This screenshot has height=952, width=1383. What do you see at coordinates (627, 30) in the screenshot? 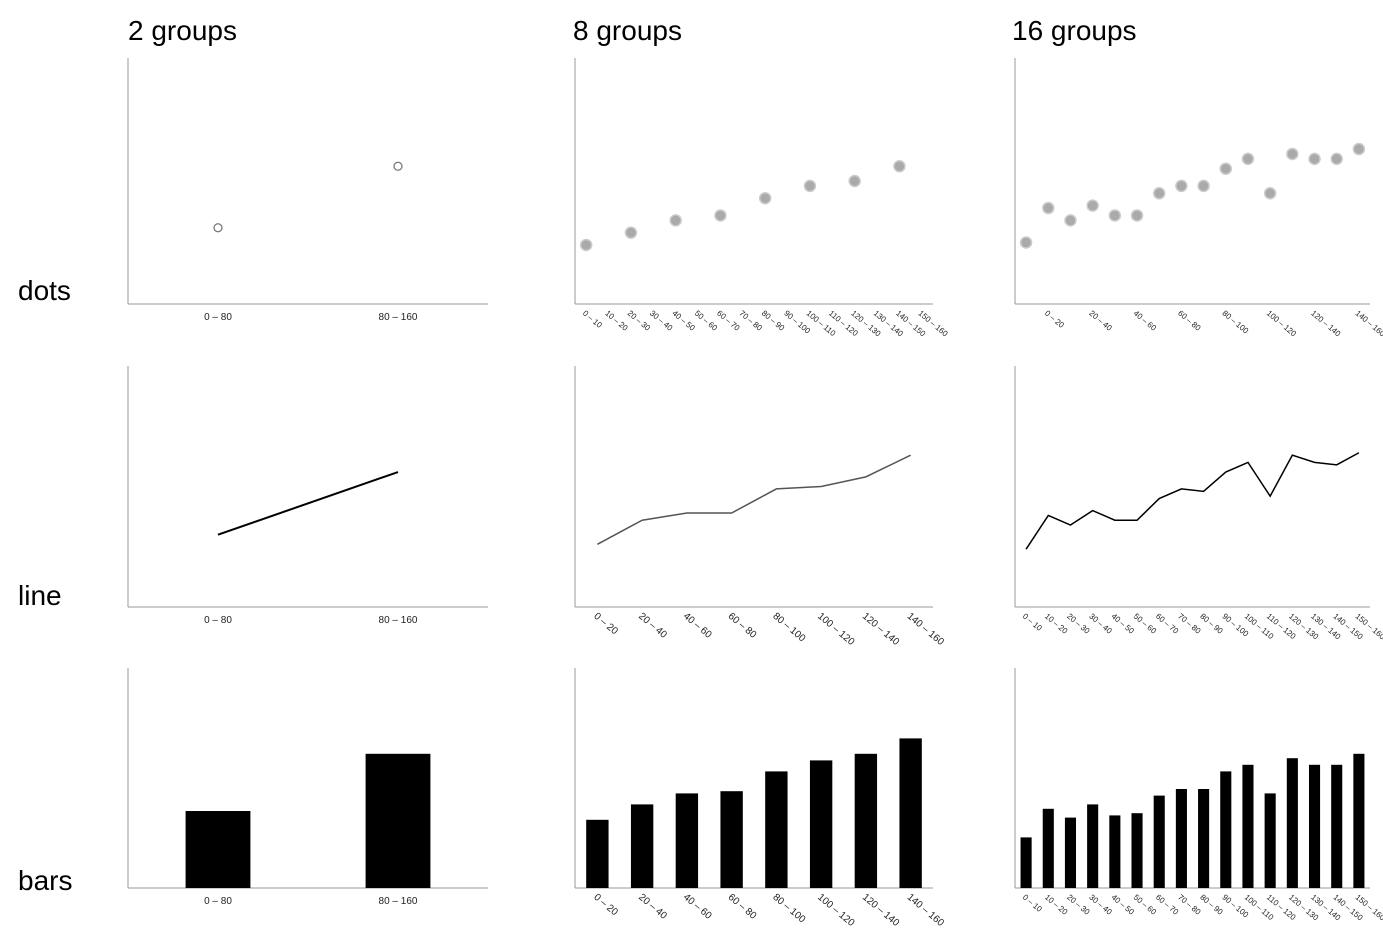
I see `column-title: 8 groups` at bounding box center [627, 30].